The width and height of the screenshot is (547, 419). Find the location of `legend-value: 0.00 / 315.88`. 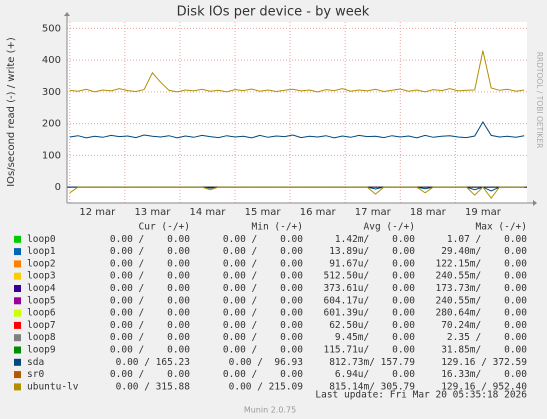

legend-value: 0.00 / 315.88 is located at coordinates (153, 386).